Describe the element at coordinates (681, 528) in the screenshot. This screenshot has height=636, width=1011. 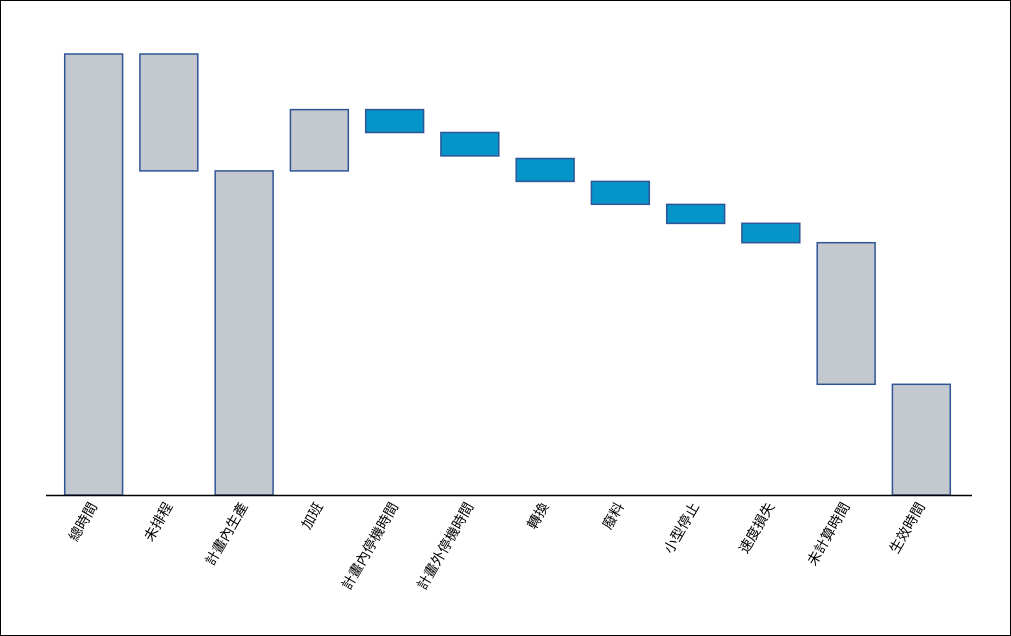
I see `x-tick-label-9: 小型停止` at that location.